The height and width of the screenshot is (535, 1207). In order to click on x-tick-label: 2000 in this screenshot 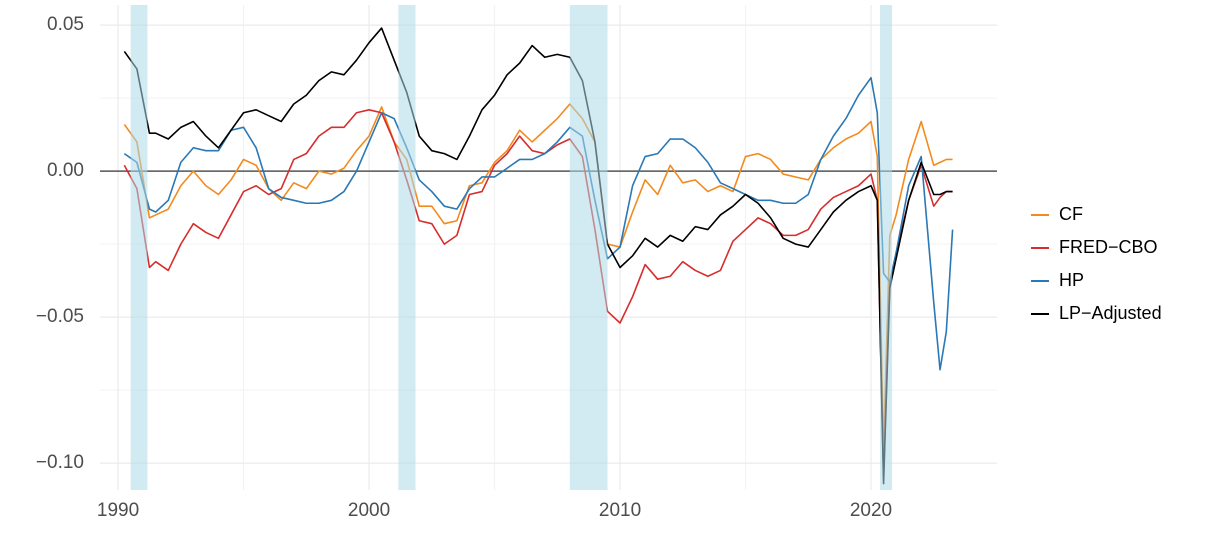, I will do `click(369, 510)`.